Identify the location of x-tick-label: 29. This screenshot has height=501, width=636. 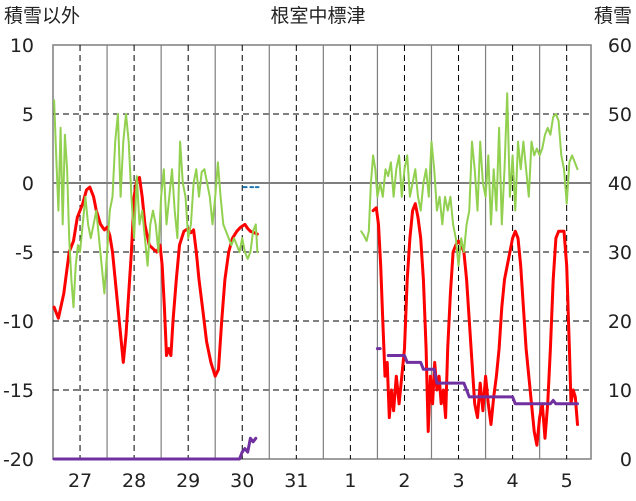
(188, 481).